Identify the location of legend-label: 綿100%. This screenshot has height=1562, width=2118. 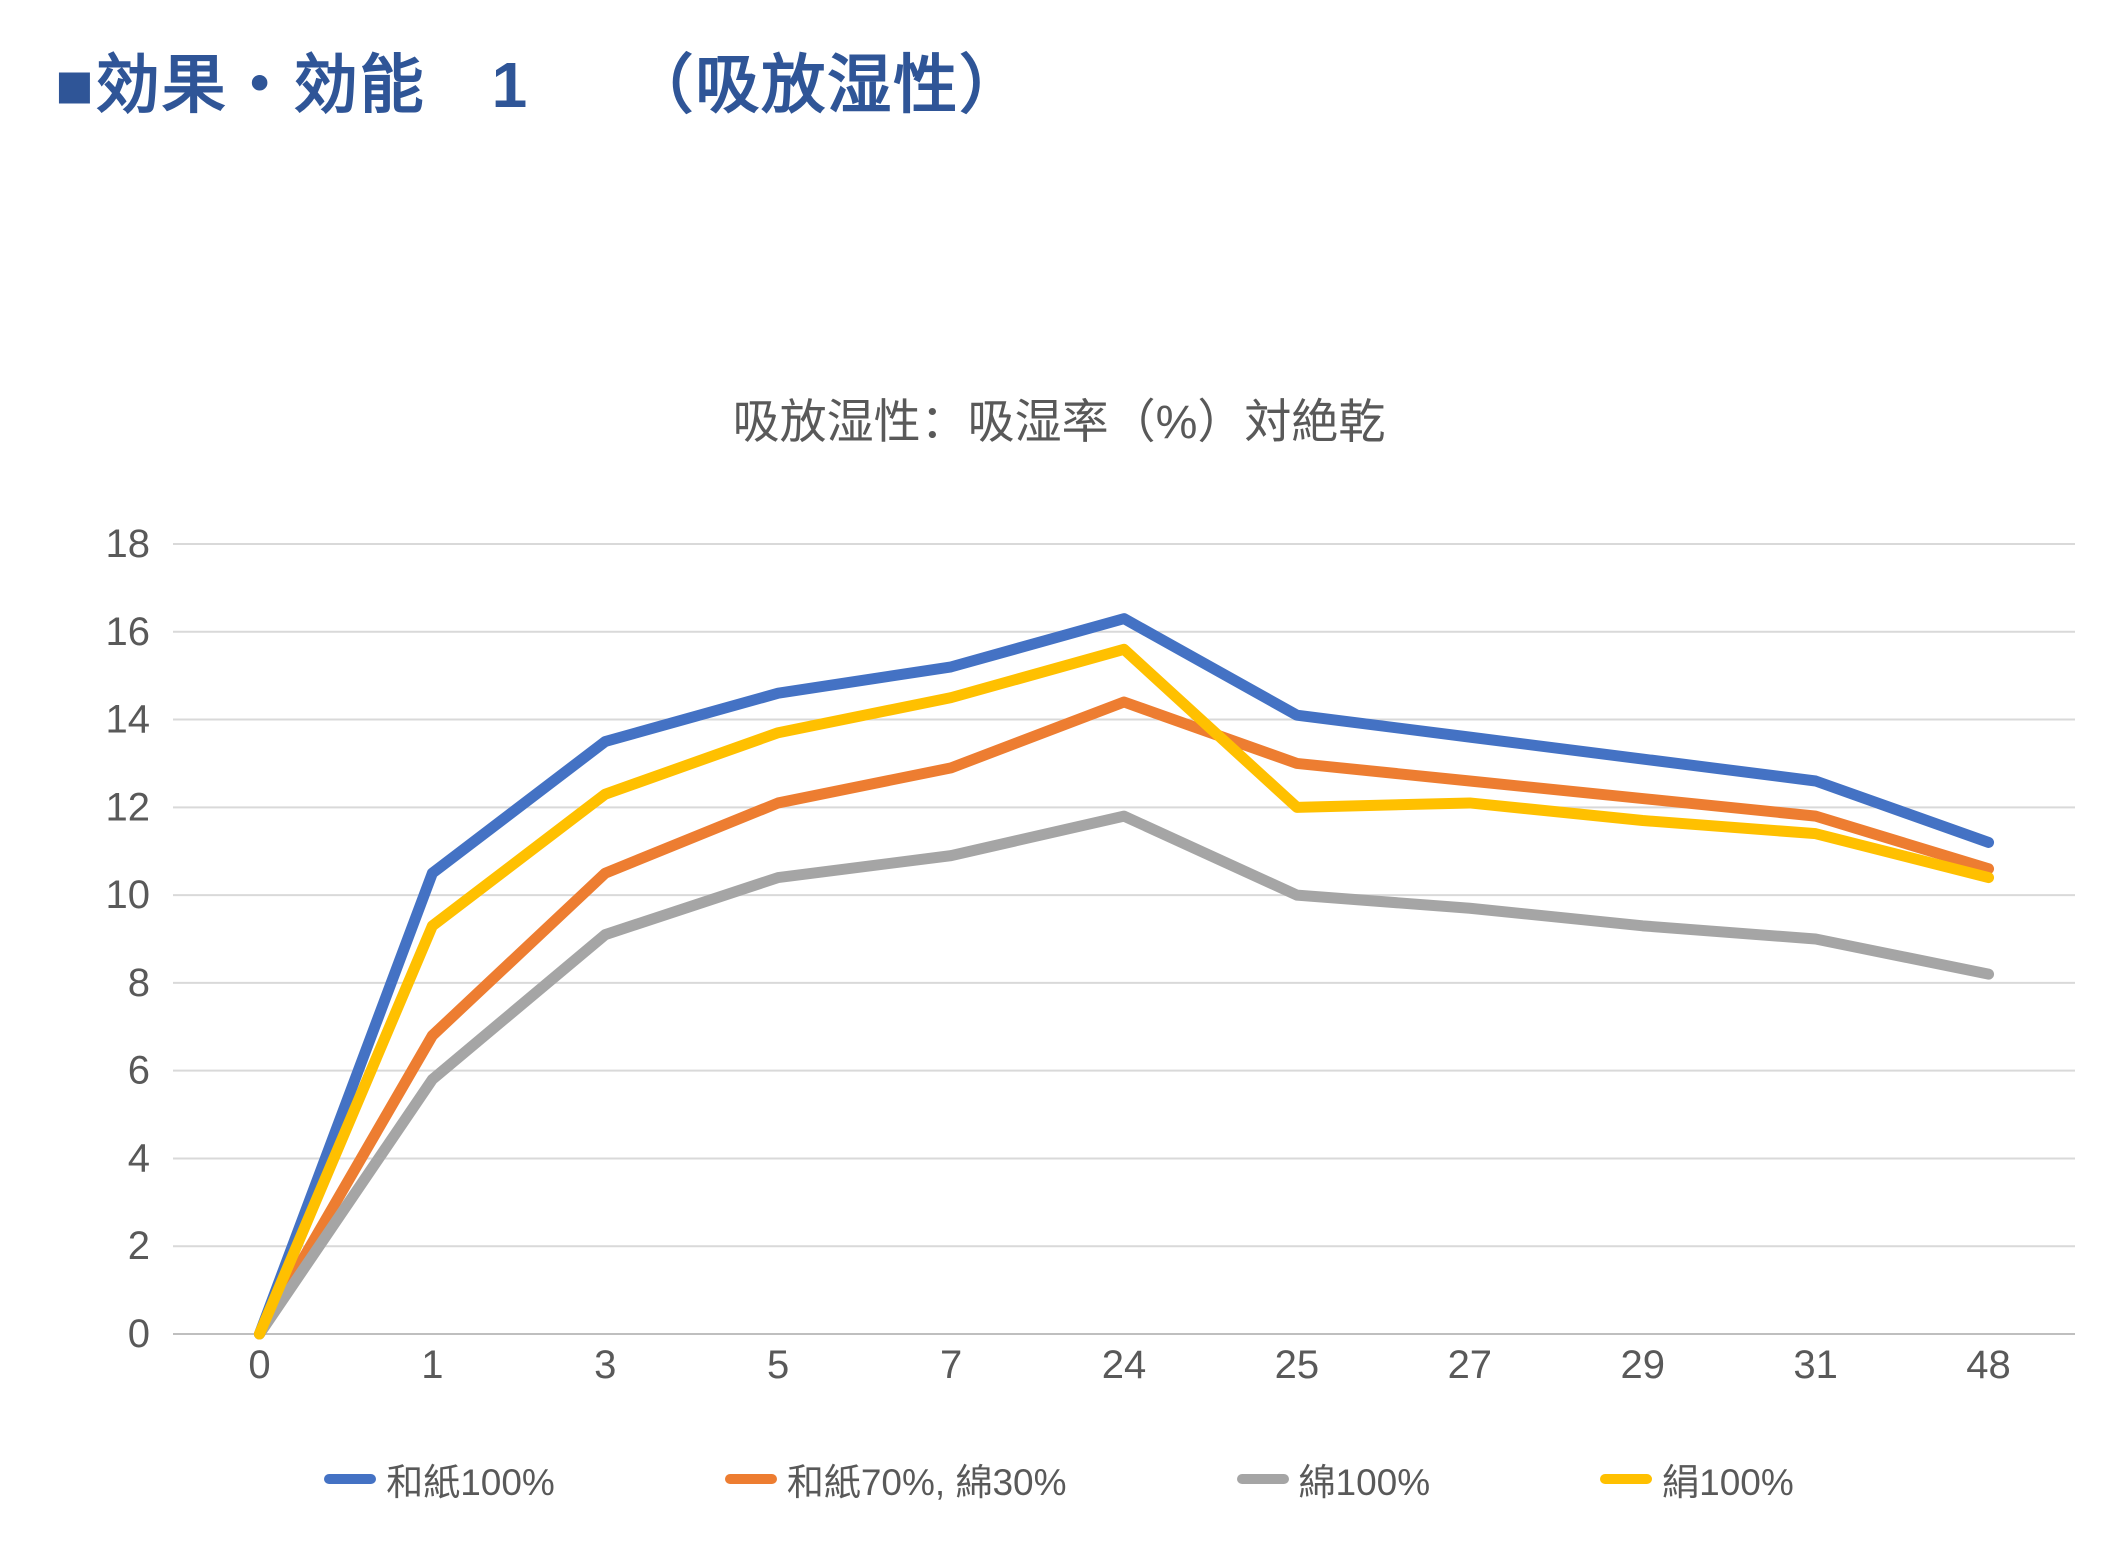
(1364, 1482).